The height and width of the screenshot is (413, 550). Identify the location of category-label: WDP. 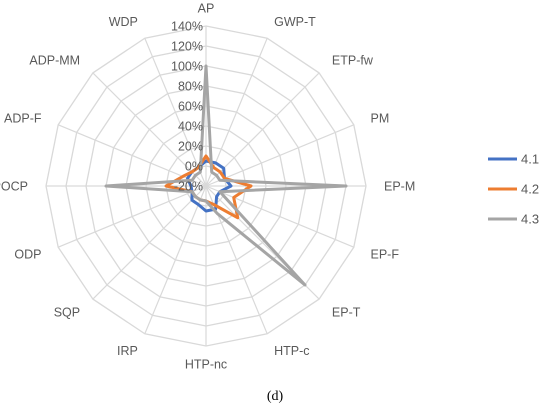
(123, 22).